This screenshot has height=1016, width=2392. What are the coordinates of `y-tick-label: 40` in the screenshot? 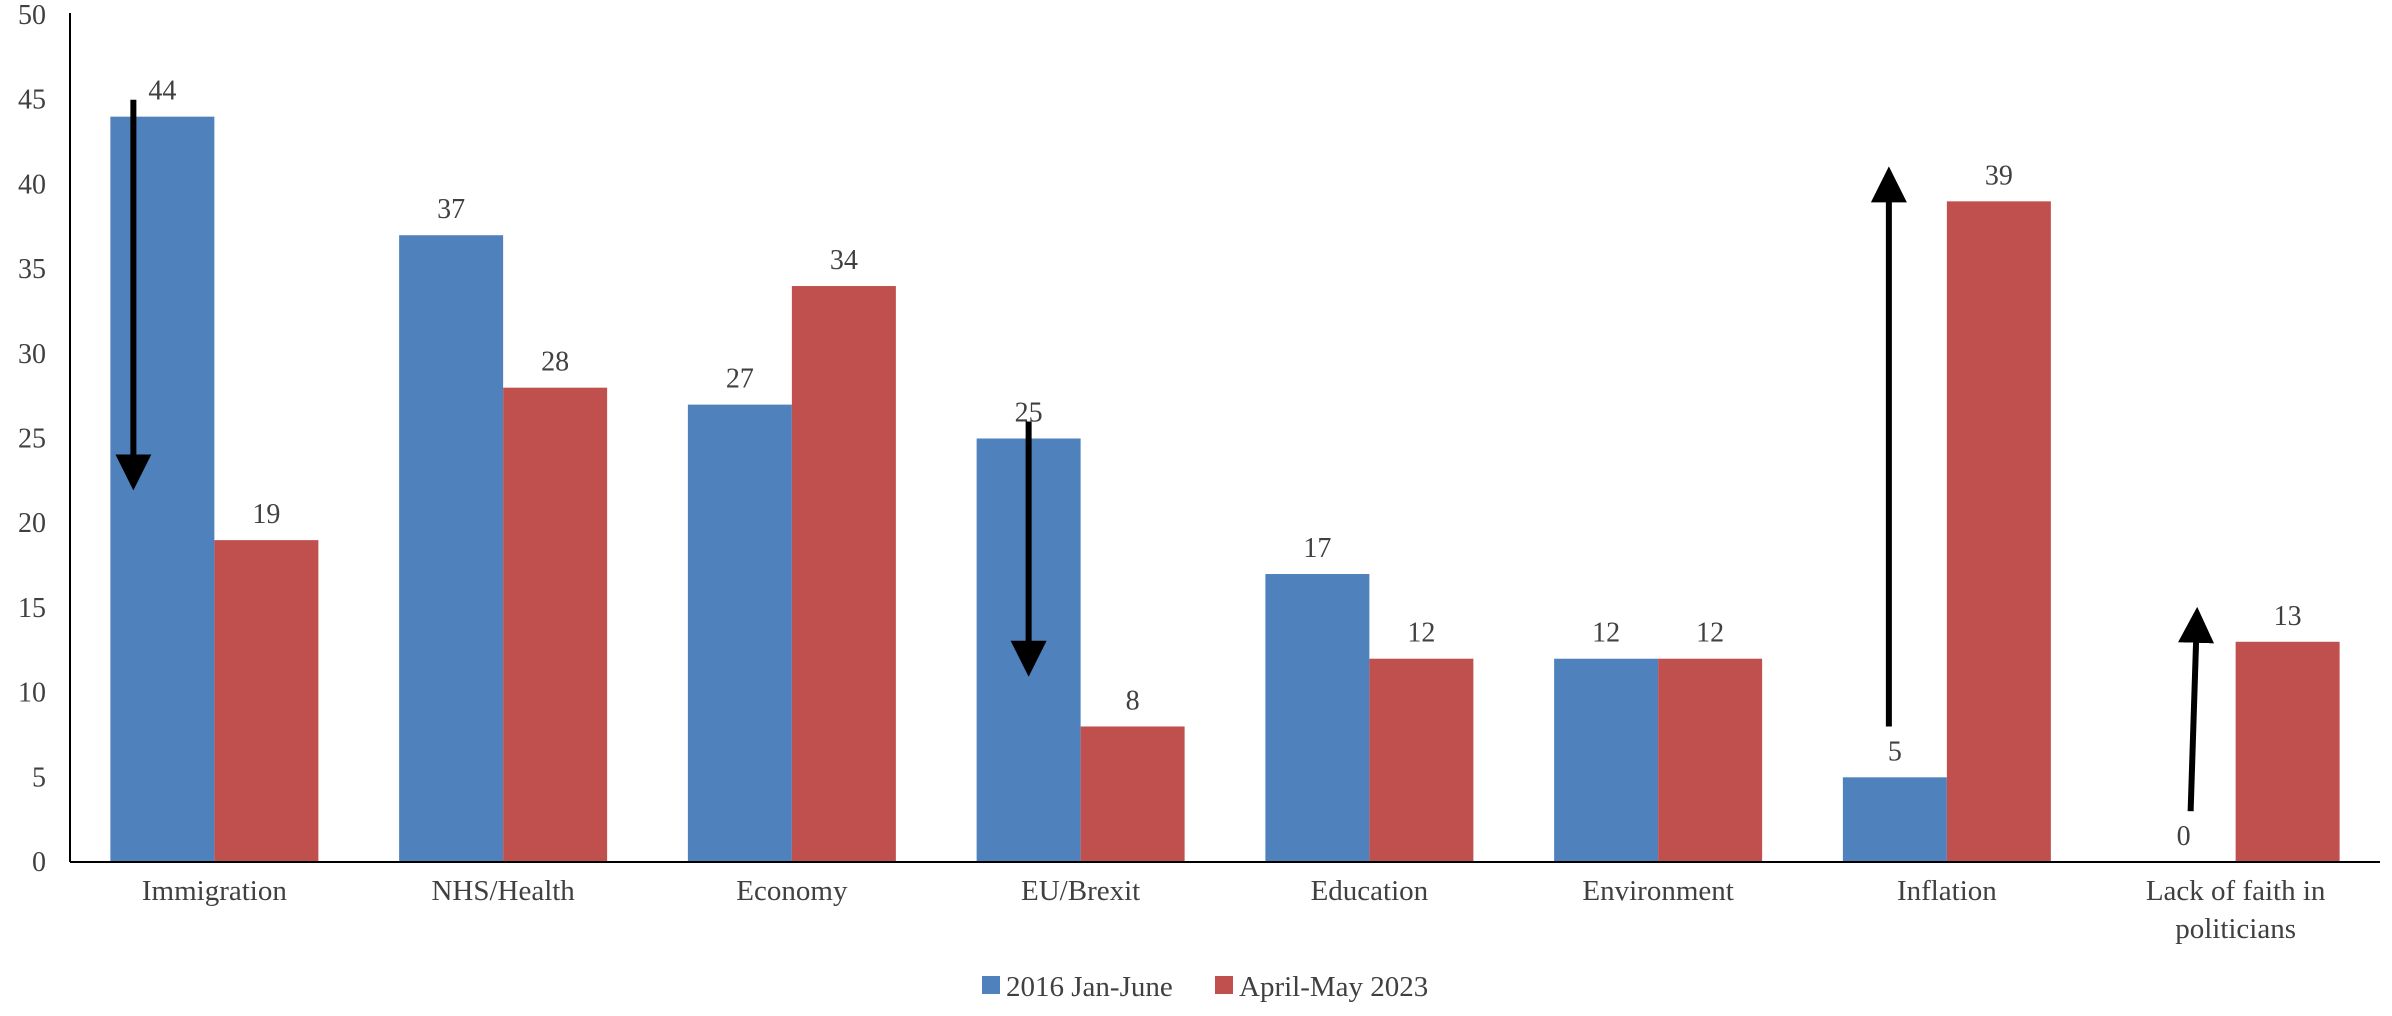 It's located at (32, 184).